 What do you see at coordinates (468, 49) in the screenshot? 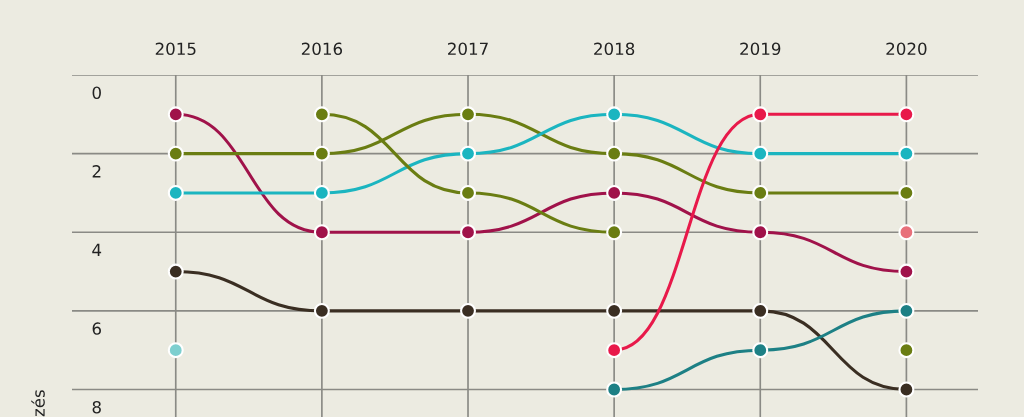
I see `x-tick-label: 2017` at bounding box center [468, 49].